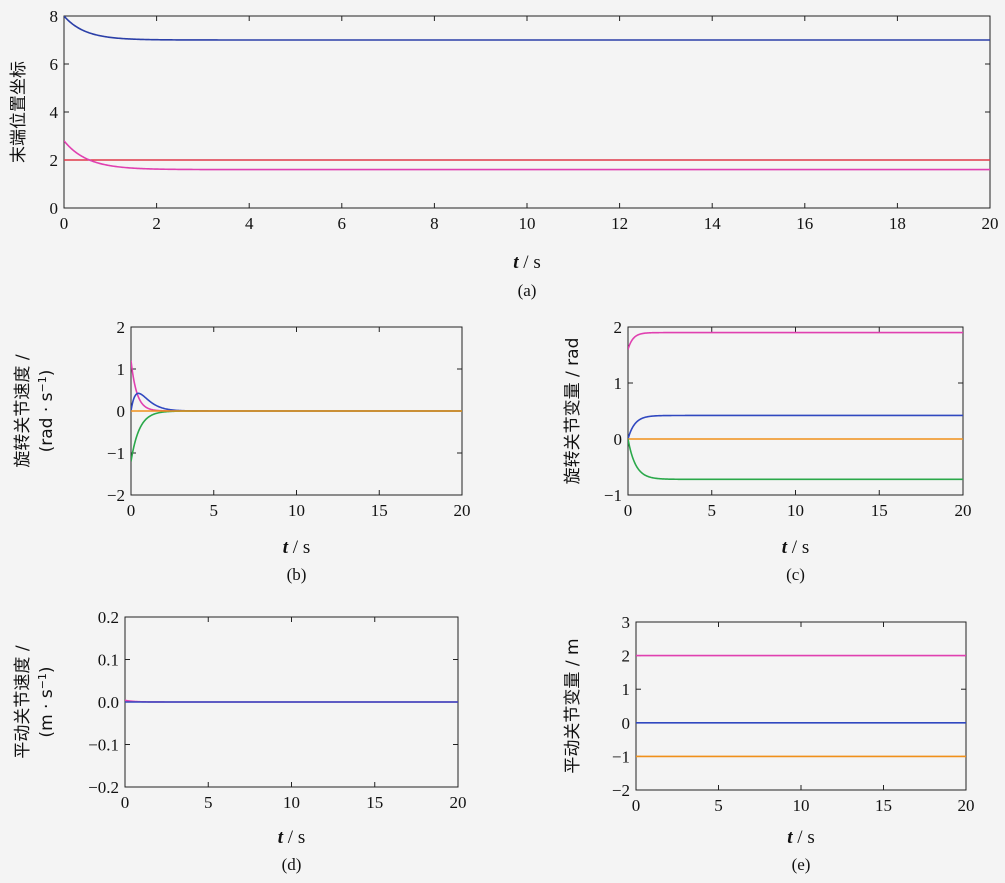  Describe the element at coordinates (249, 223) in the screenshot. I see `x-tick-label: 4` at that location.